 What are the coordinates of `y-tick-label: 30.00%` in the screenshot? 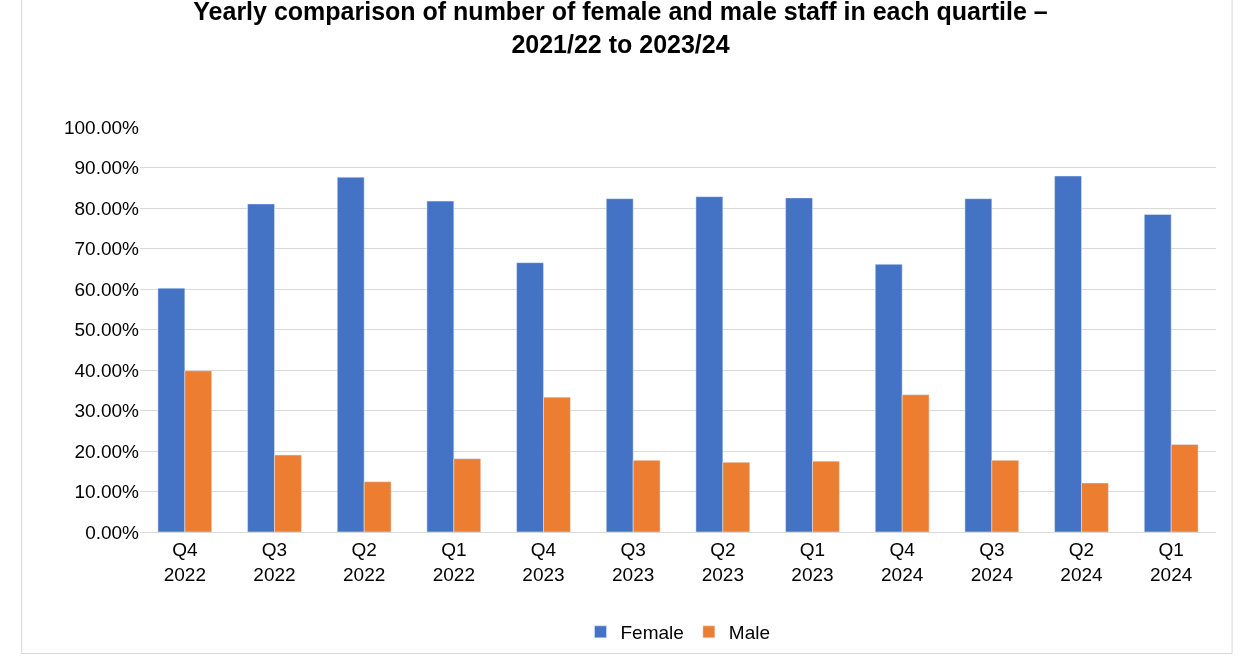 It's located at (107, 411).